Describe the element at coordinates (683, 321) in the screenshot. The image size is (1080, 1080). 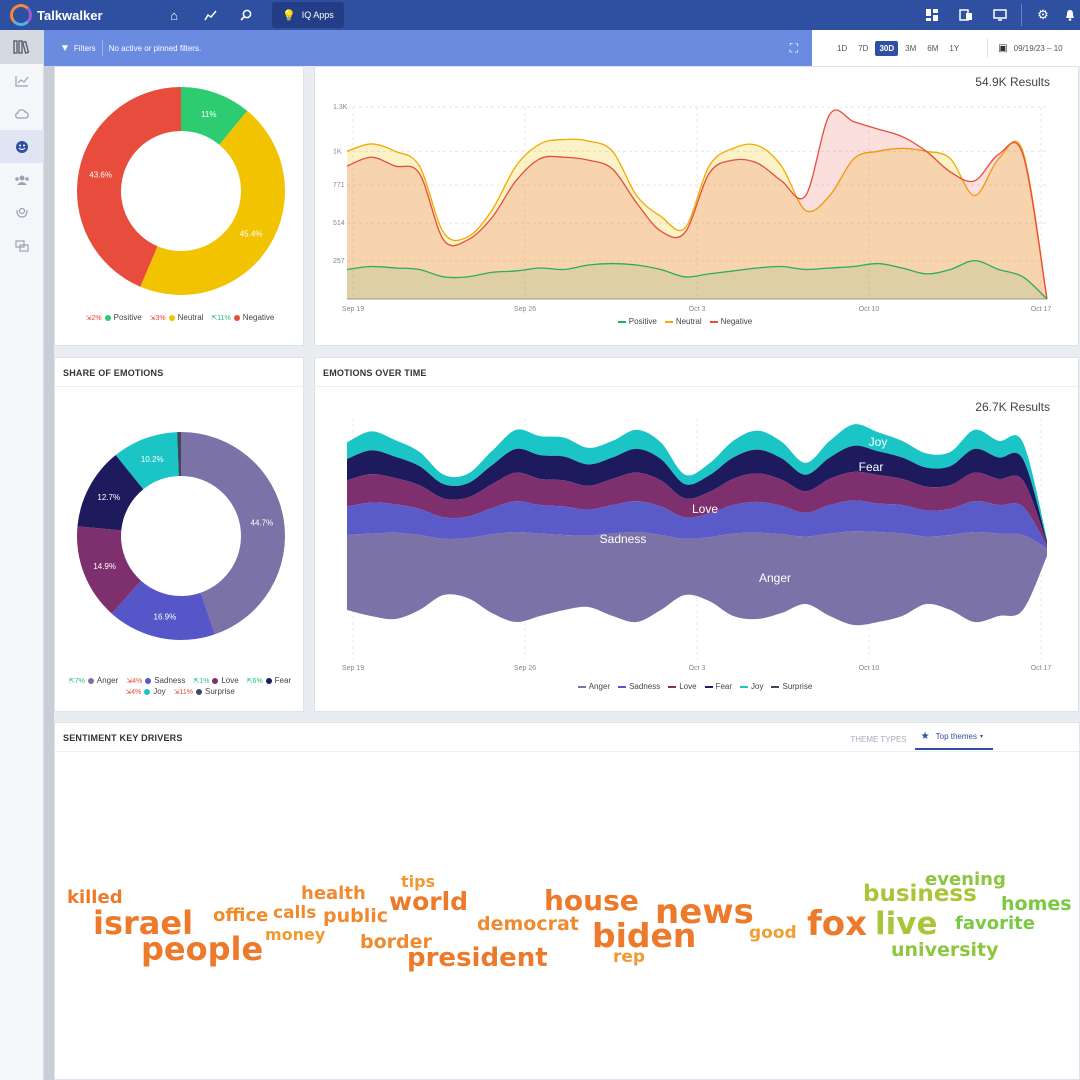
I see `legend-item-neutral: Neutral` at that location.